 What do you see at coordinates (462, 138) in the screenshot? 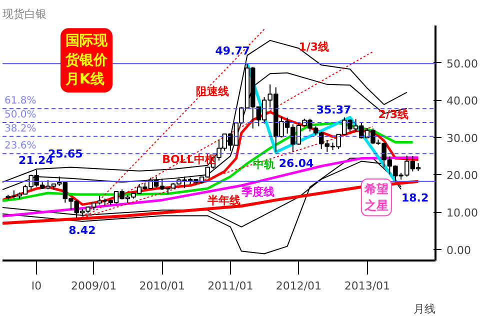
I see `y-tick-label: 30.00` at bounding box center [462, 138].